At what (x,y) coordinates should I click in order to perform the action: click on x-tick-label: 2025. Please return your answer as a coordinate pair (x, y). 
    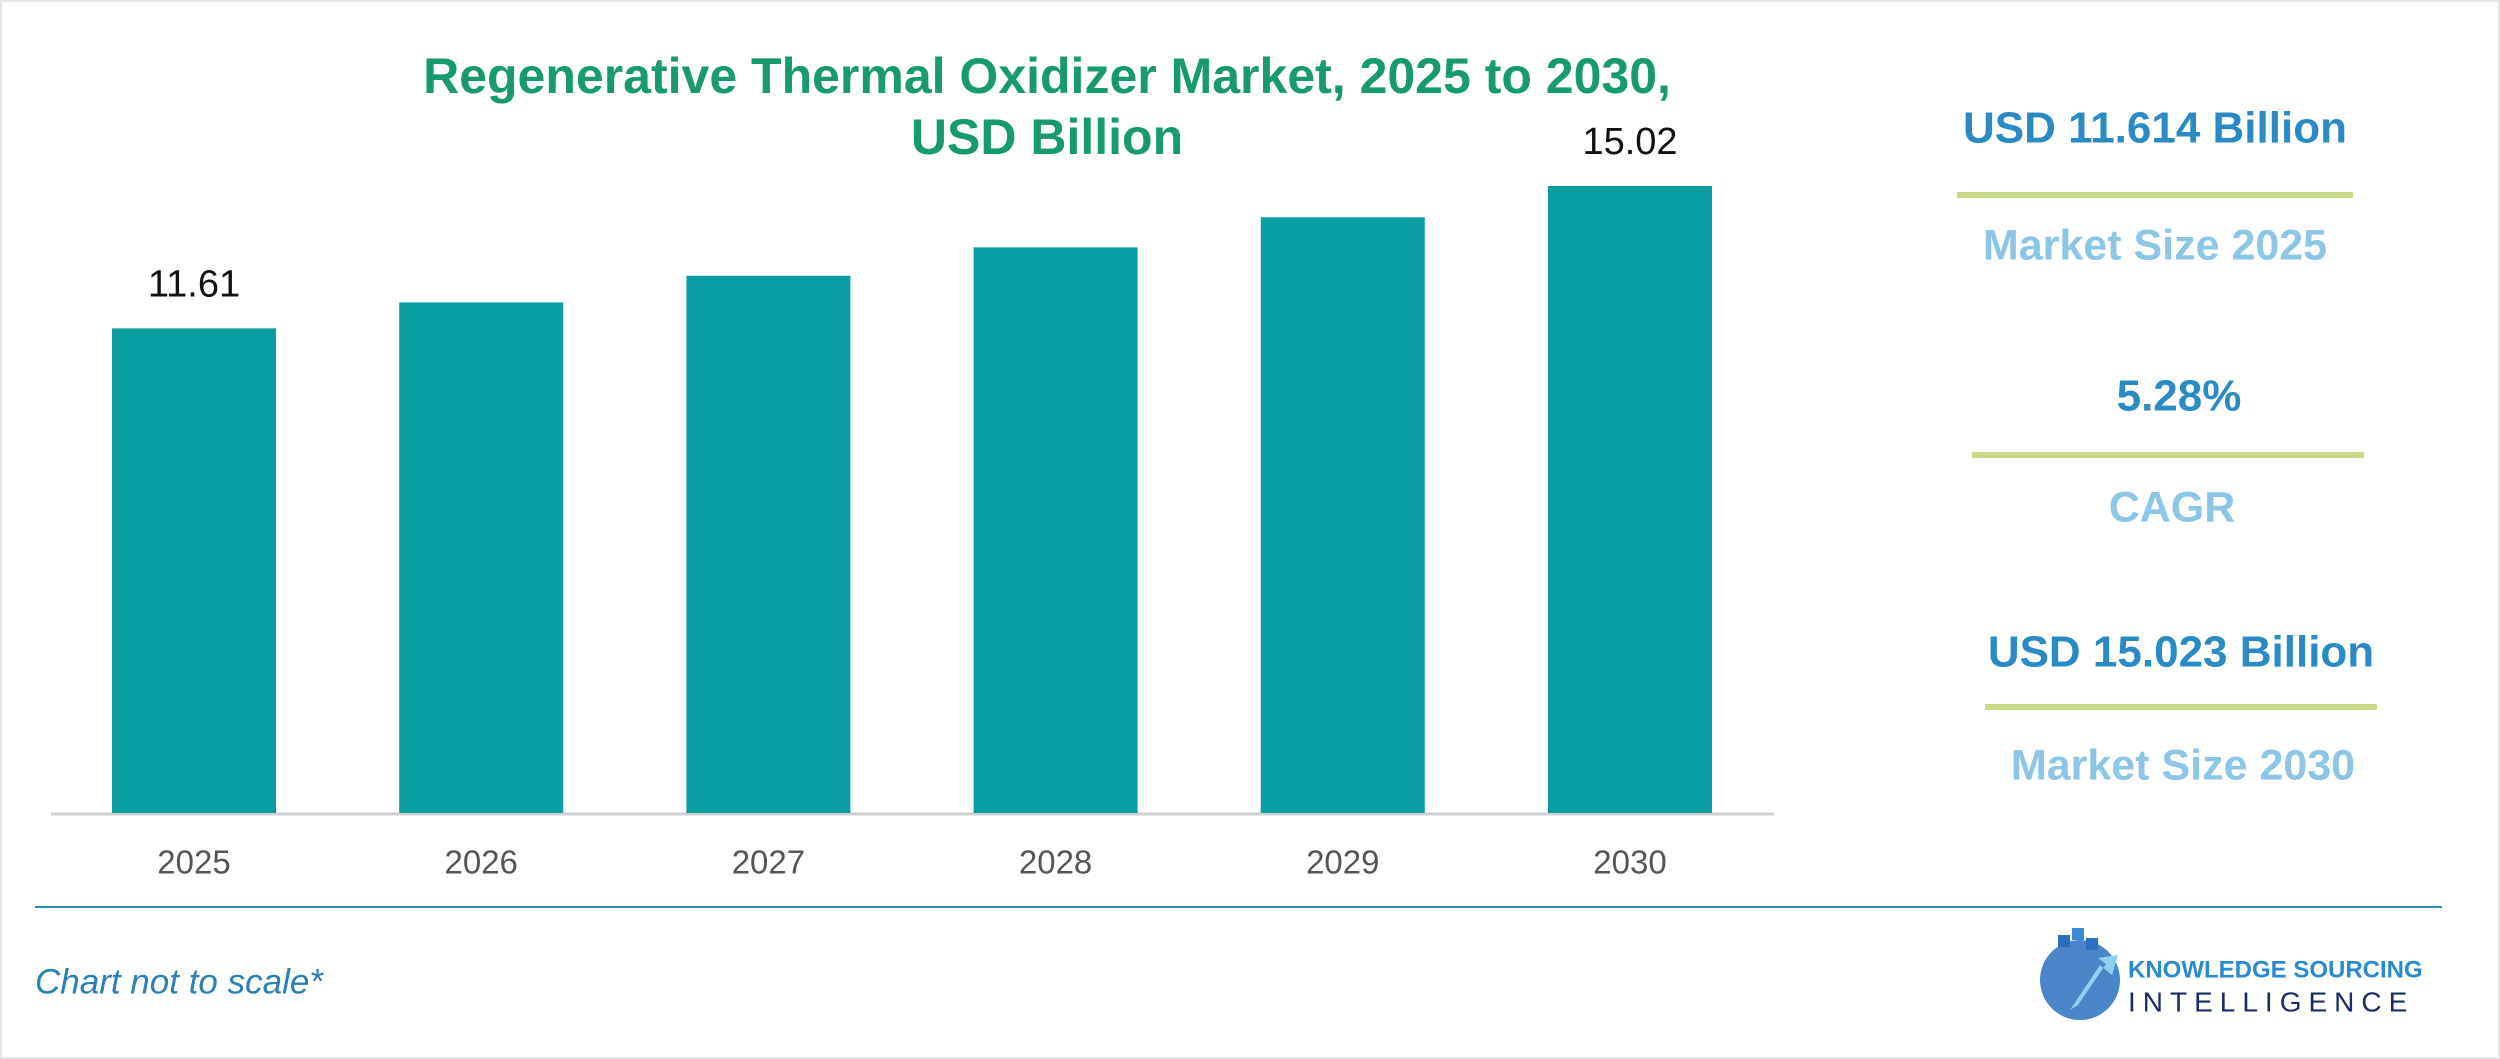
    Looking at the image, I should click on (193, 862).